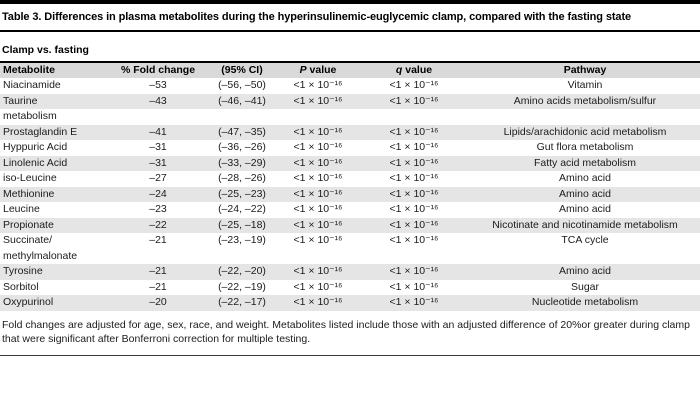 Image resolution: width=700 pixels, height=400 pixels. Describe the element at coordinates (158, 100) in the screenshot. I see `cell-fold-change: –43` at that location.